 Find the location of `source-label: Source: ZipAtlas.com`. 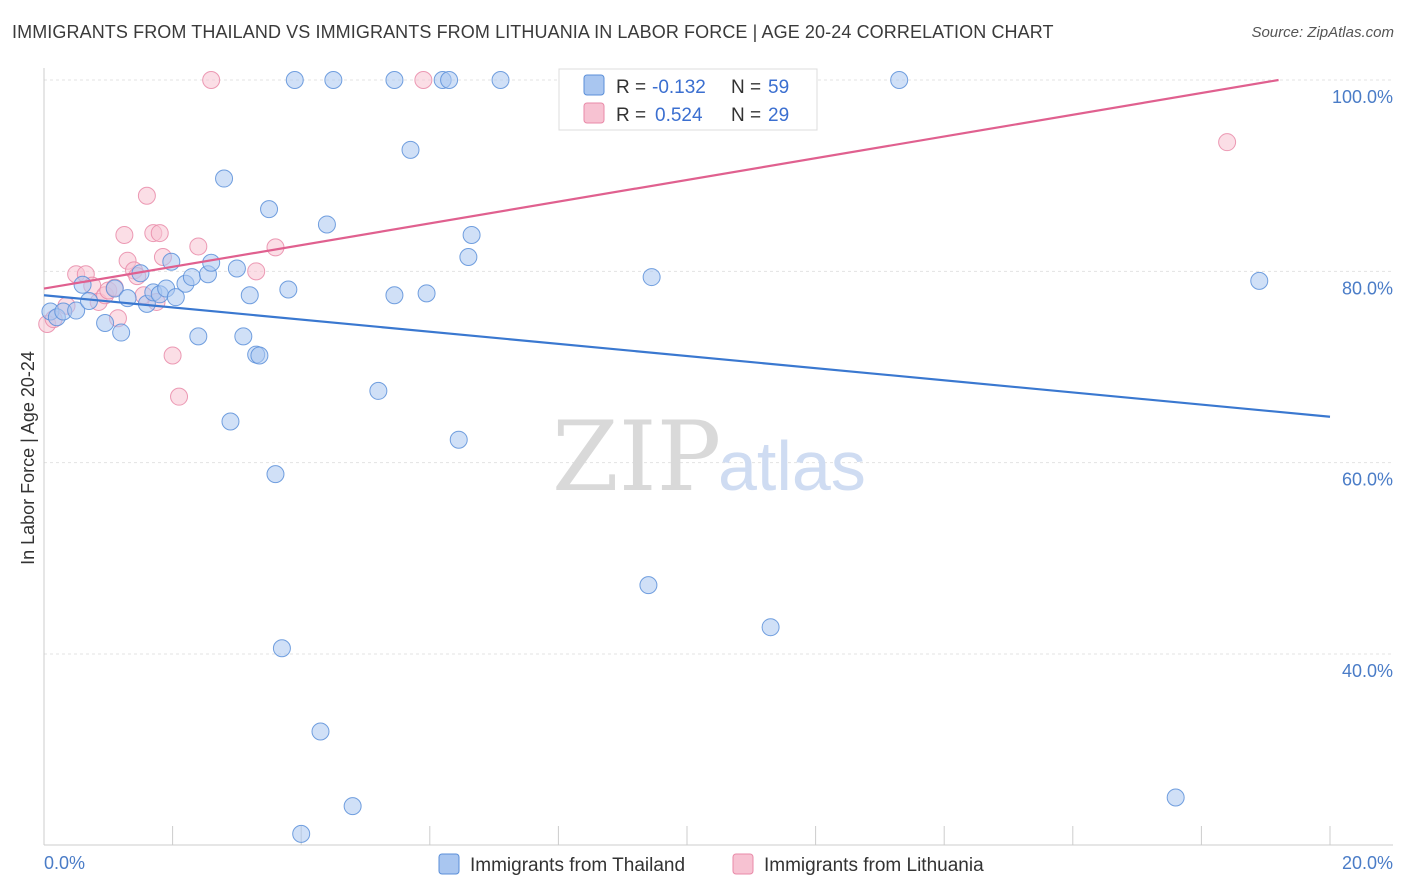

source-label: Source: ZipAtlas.com is located at coordinates (1322, 32).